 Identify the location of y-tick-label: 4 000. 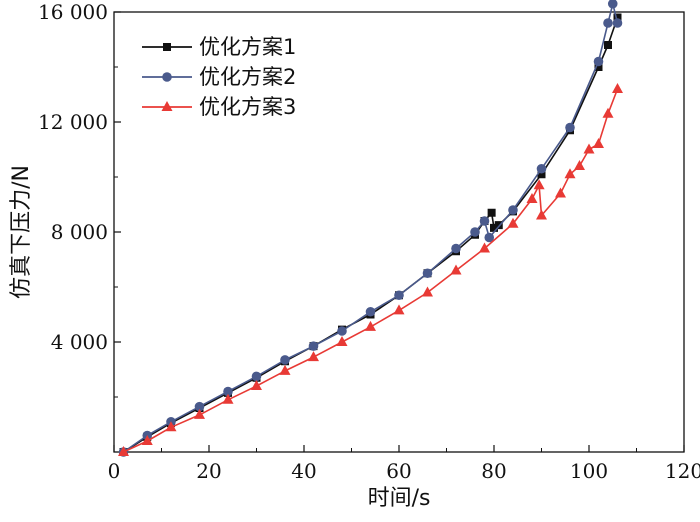
(79, 342).